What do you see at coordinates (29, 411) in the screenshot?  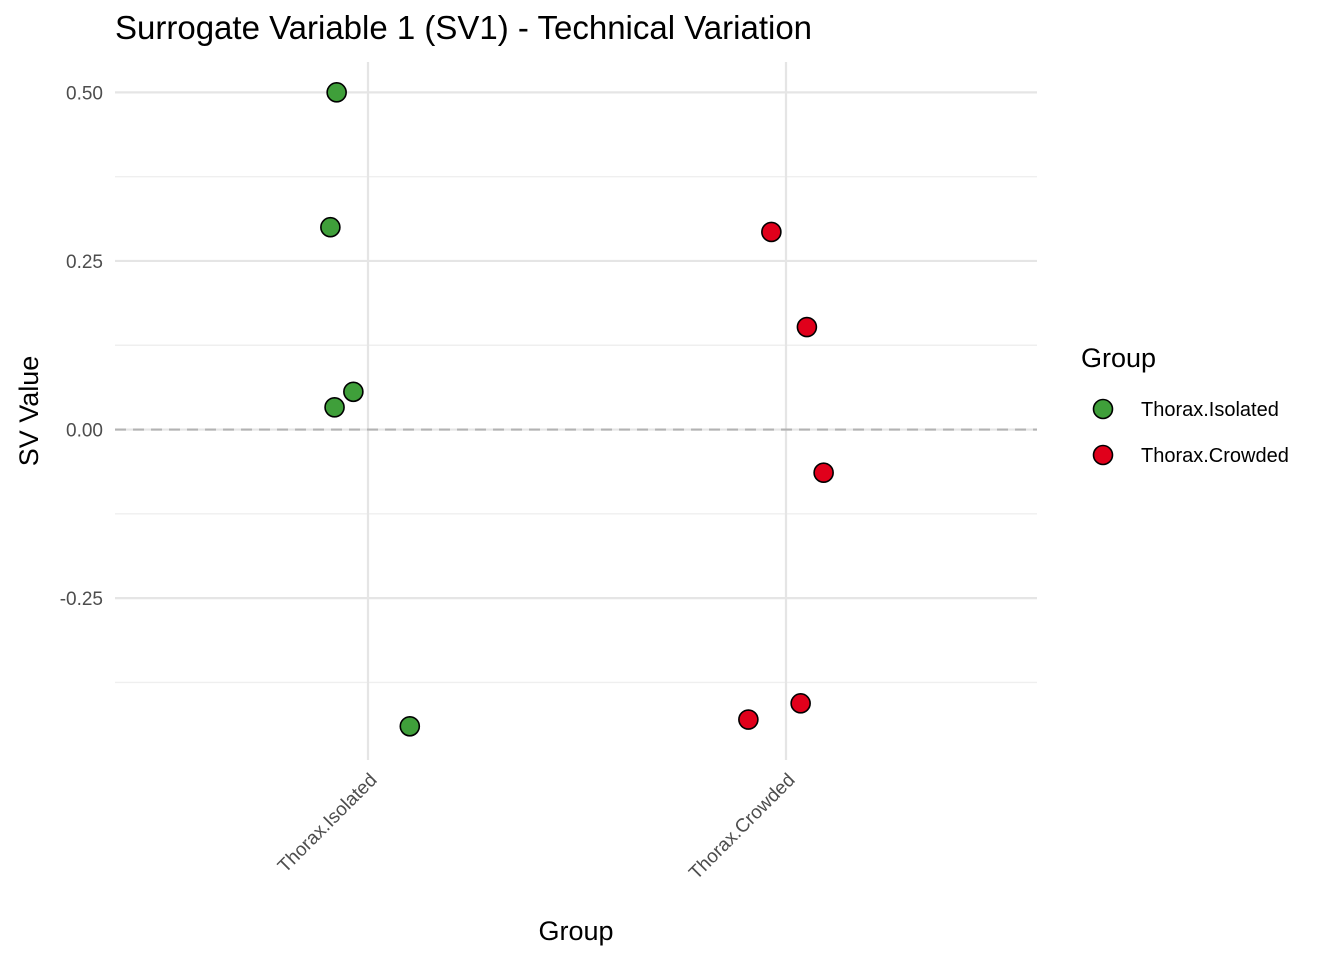 I see `y-axis-title: SV Value` at bounding box center [29, 411].